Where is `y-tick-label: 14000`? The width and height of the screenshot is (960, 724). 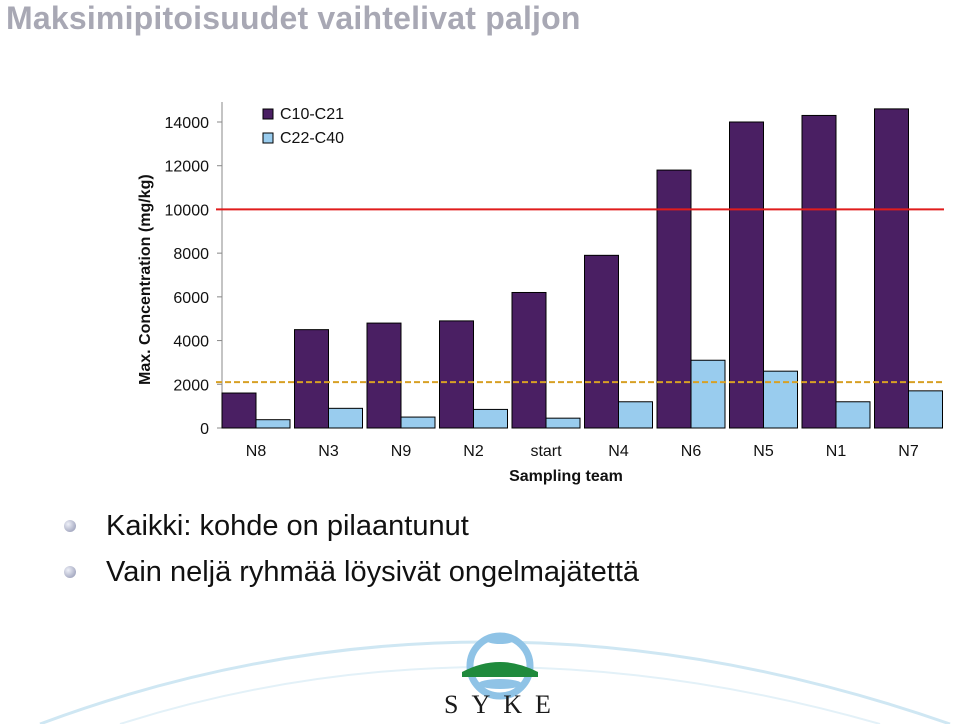
y-tick-label: 14000 is located at coordinates (187, 123).